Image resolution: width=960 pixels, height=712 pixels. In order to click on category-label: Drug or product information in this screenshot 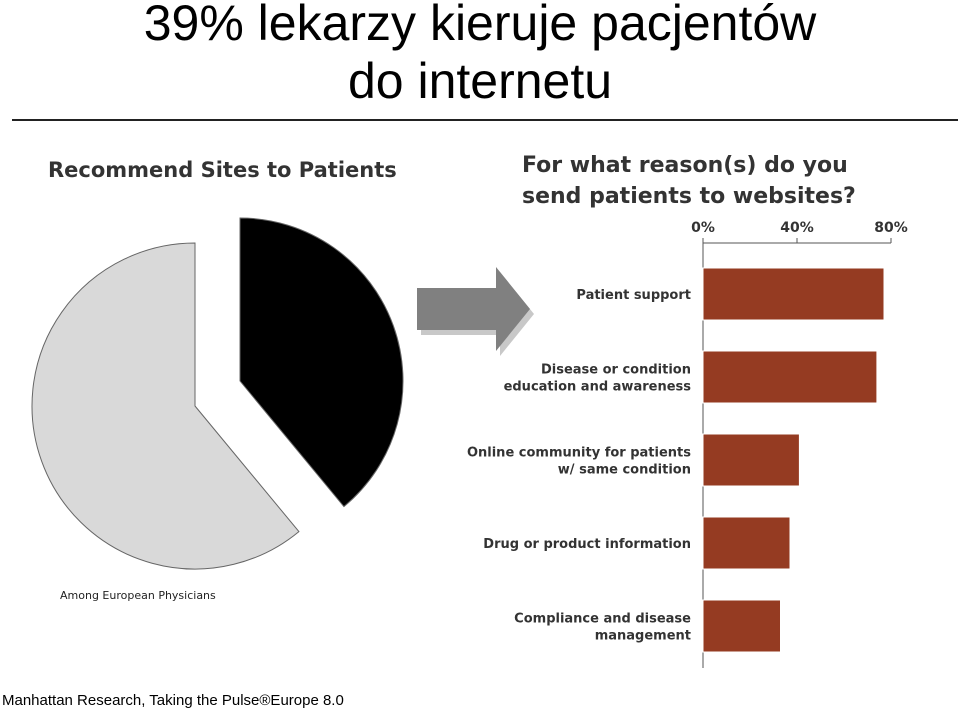, I will do `click(587, 544)`.